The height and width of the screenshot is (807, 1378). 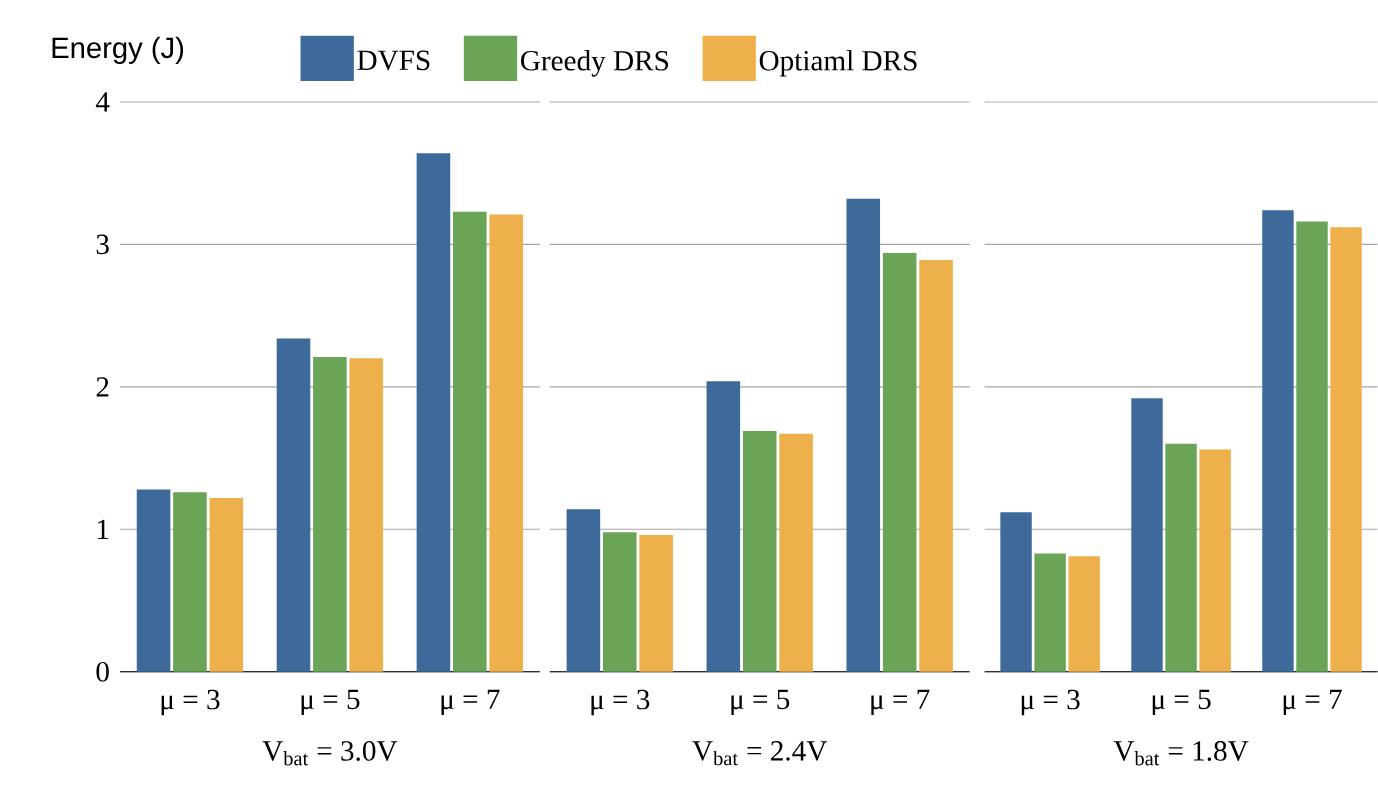 I want to click on y-tick-label: 4, so click(x=102, y=102).